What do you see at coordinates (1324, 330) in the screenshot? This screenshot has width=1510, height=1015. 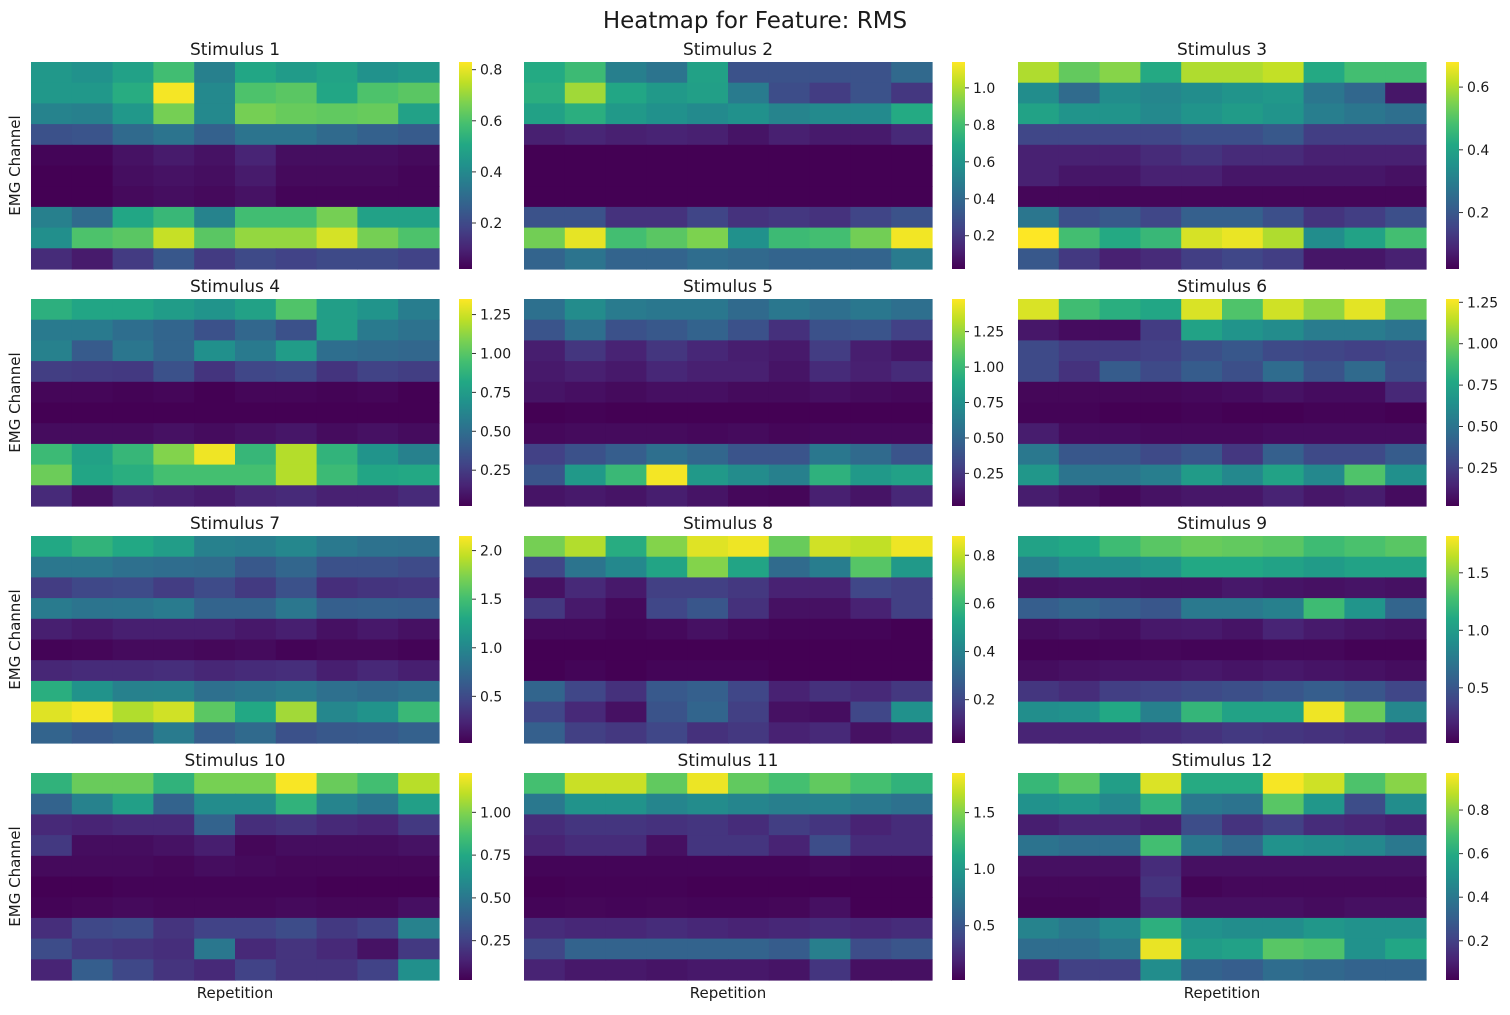 I see `heatmap-cell: channel 1, repetition 7: 0.54` at bounding box center [1324, 330].